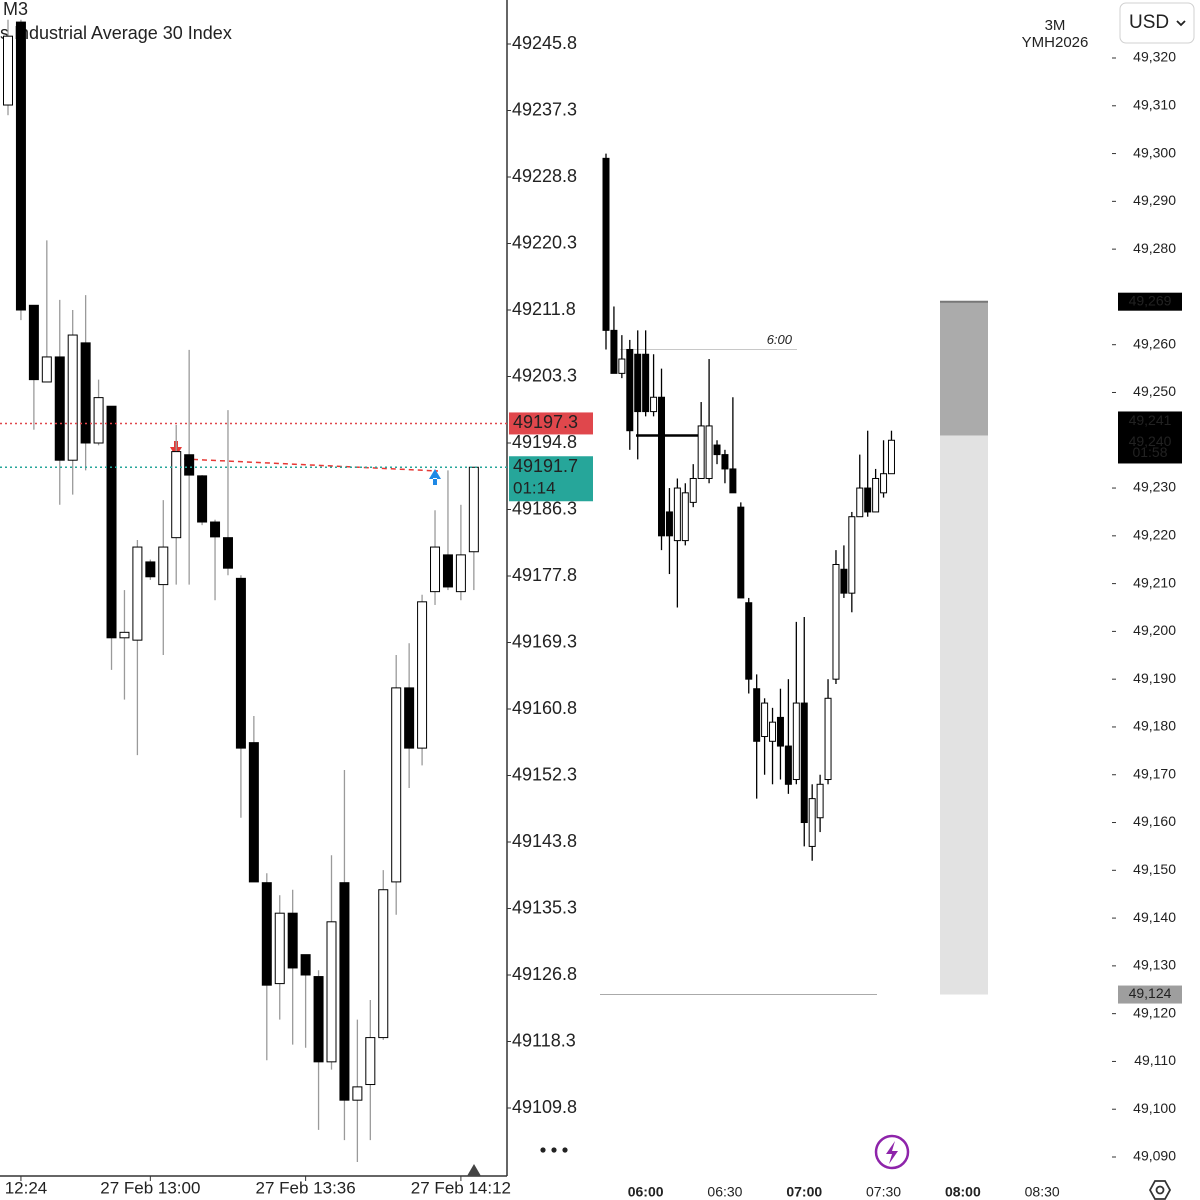  Describe the element at coordinates (1154, 726) in the screenshot. I see `y-tick-label: 49,180` at that location.